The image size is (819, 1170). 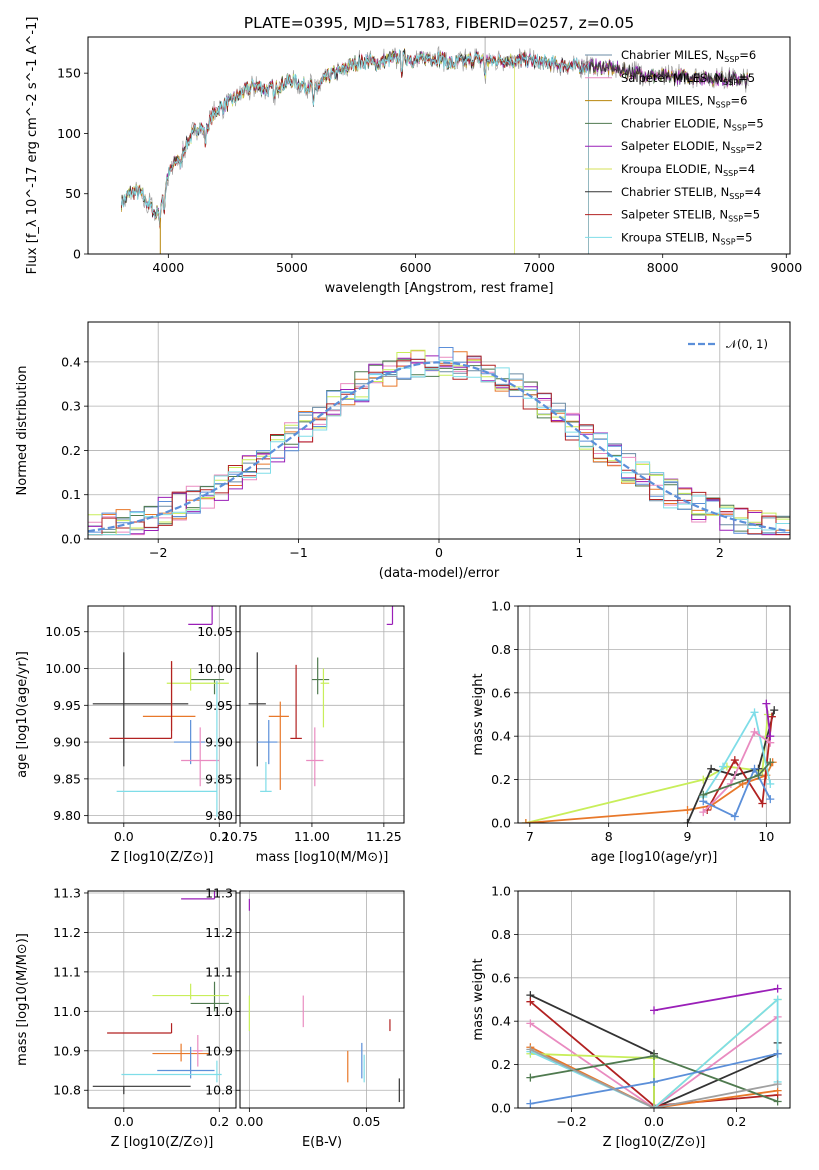 What do you see at coordinates (672, 78) in the screenshot?
I see `legend-label-text: Salpeter MILES, N` at bounding box center [672, 78].